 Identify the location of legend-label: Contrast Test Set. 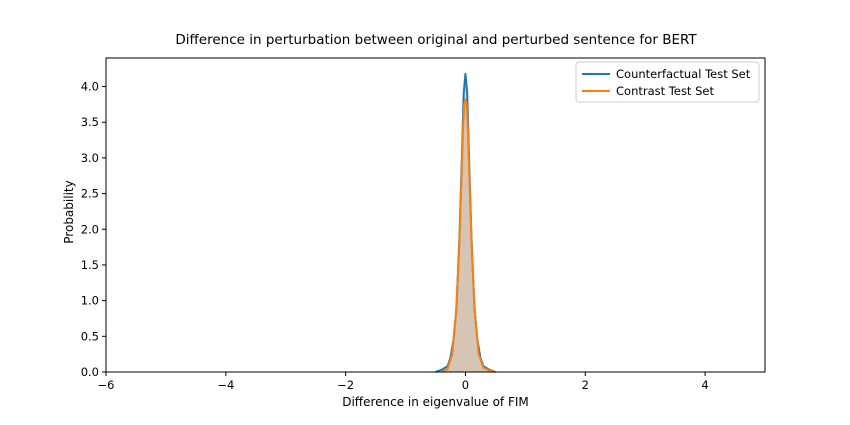
(665, 91).